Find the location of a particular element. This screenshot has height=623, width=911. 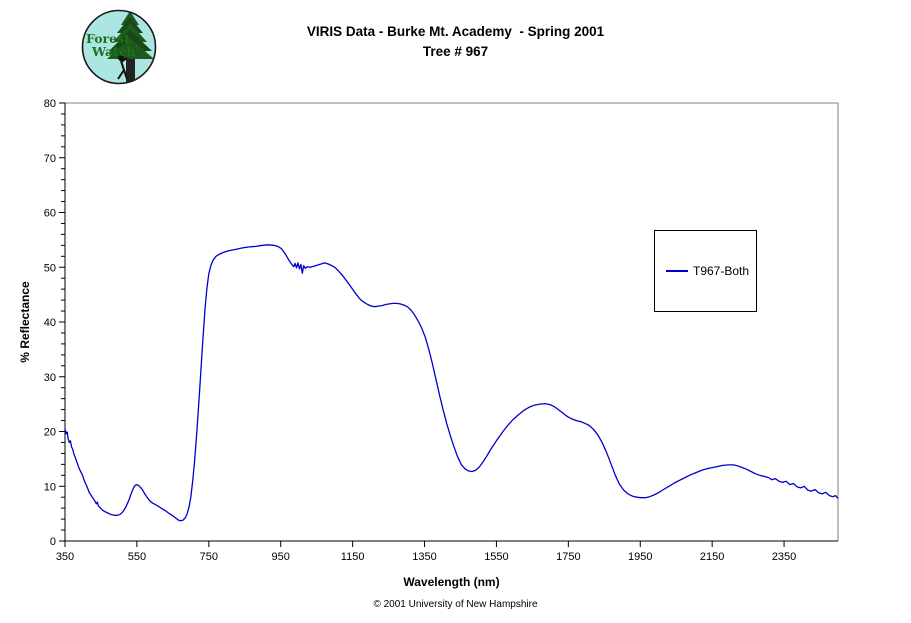

svg-text: 750 is located at coordinates (209, 557).